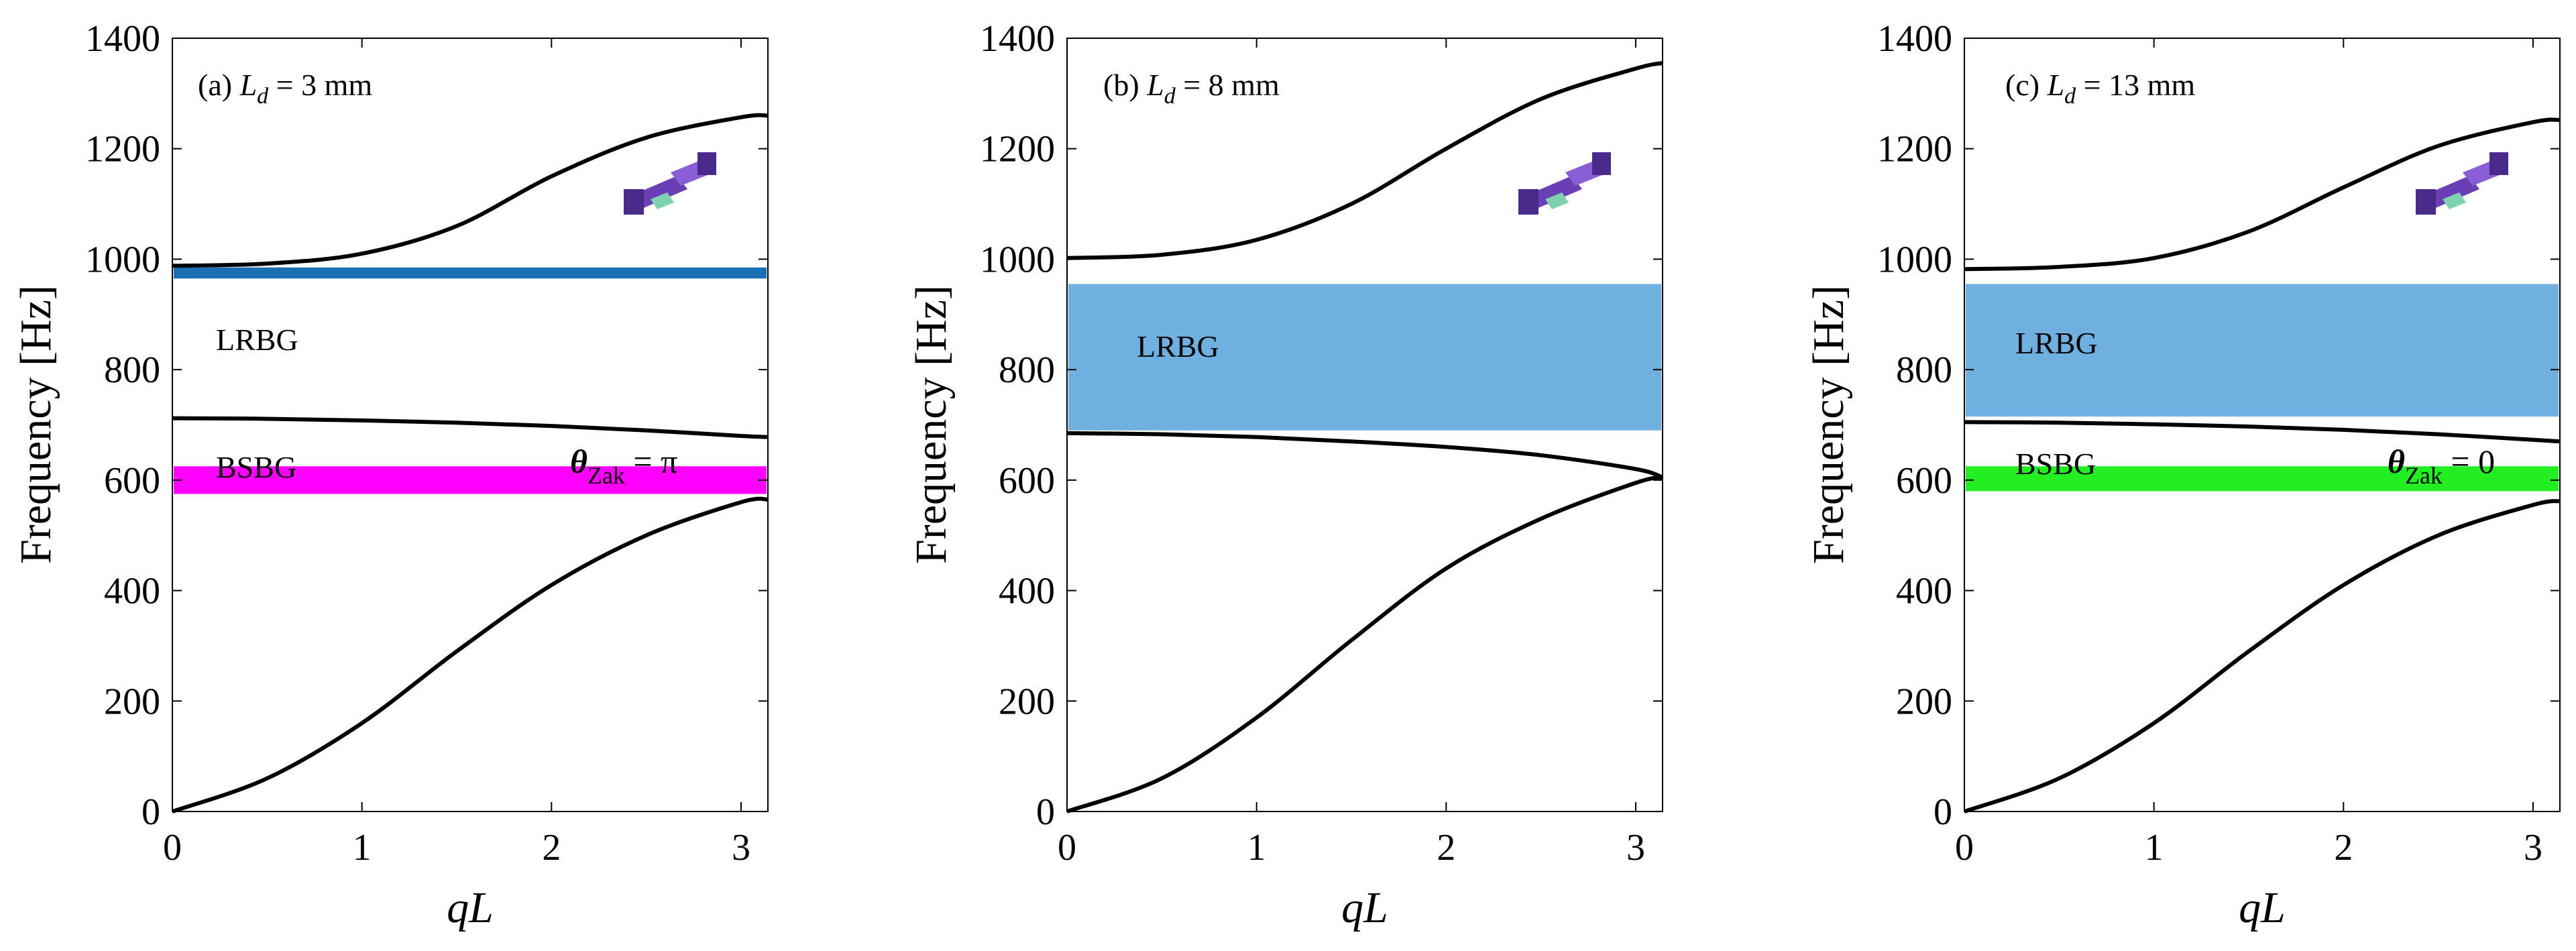 The height and width of the screenshot is (951, 2576). What do you see at coordinates (2262, 479) in the screenshot?
I see `green-band` at bounding box center [2262, 479].